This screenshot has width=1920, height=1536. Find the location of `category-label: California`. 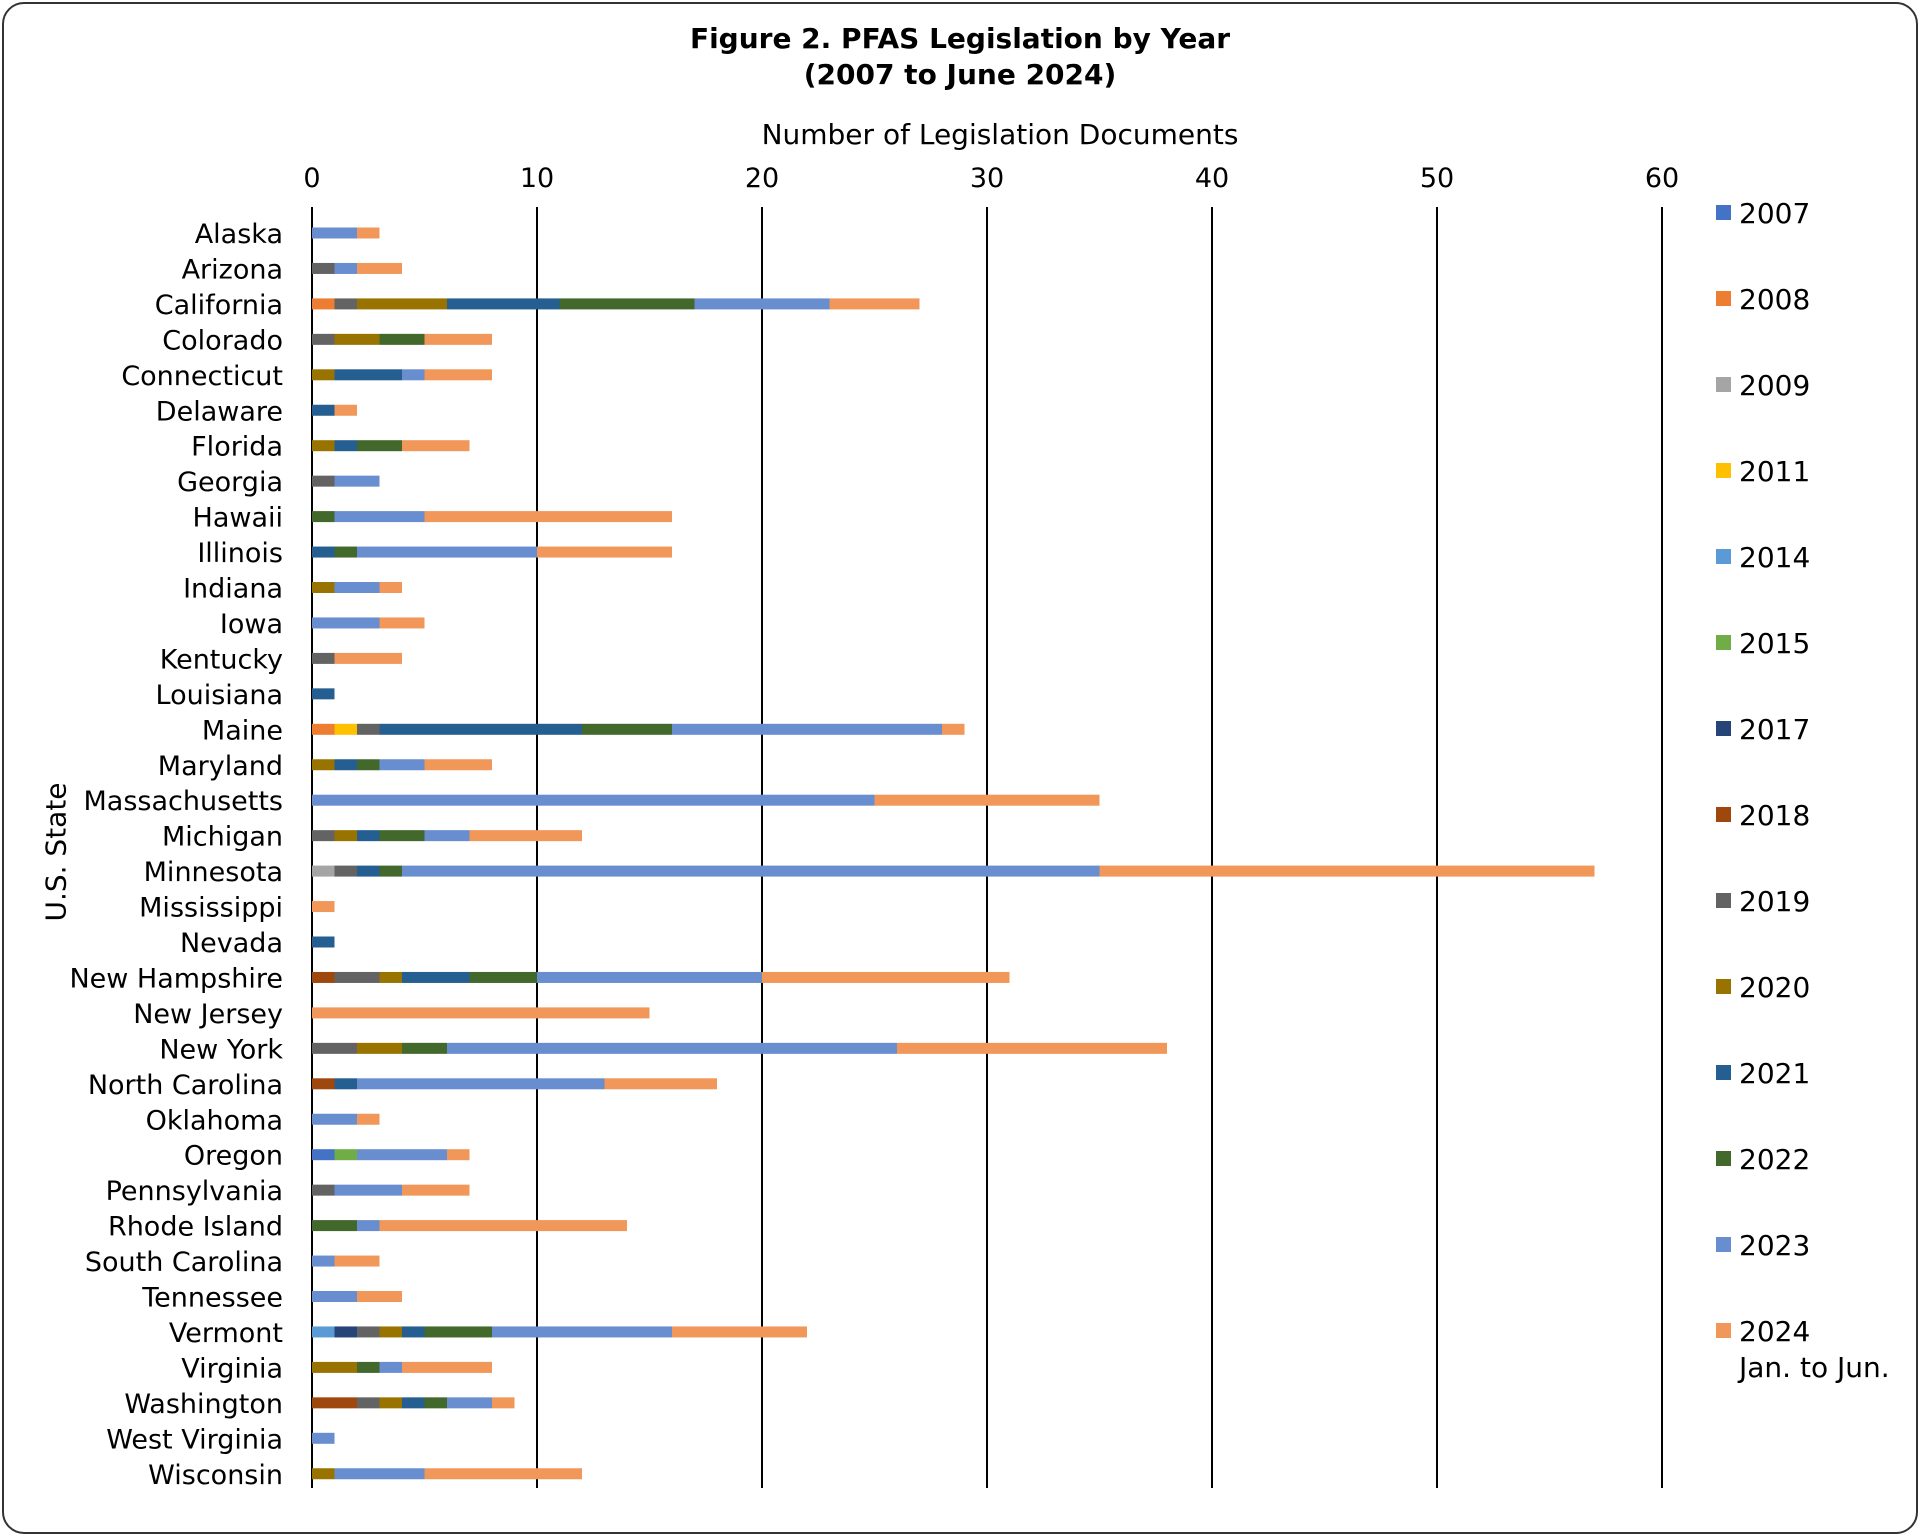

category-label: California is located at coordinates (219, 305).